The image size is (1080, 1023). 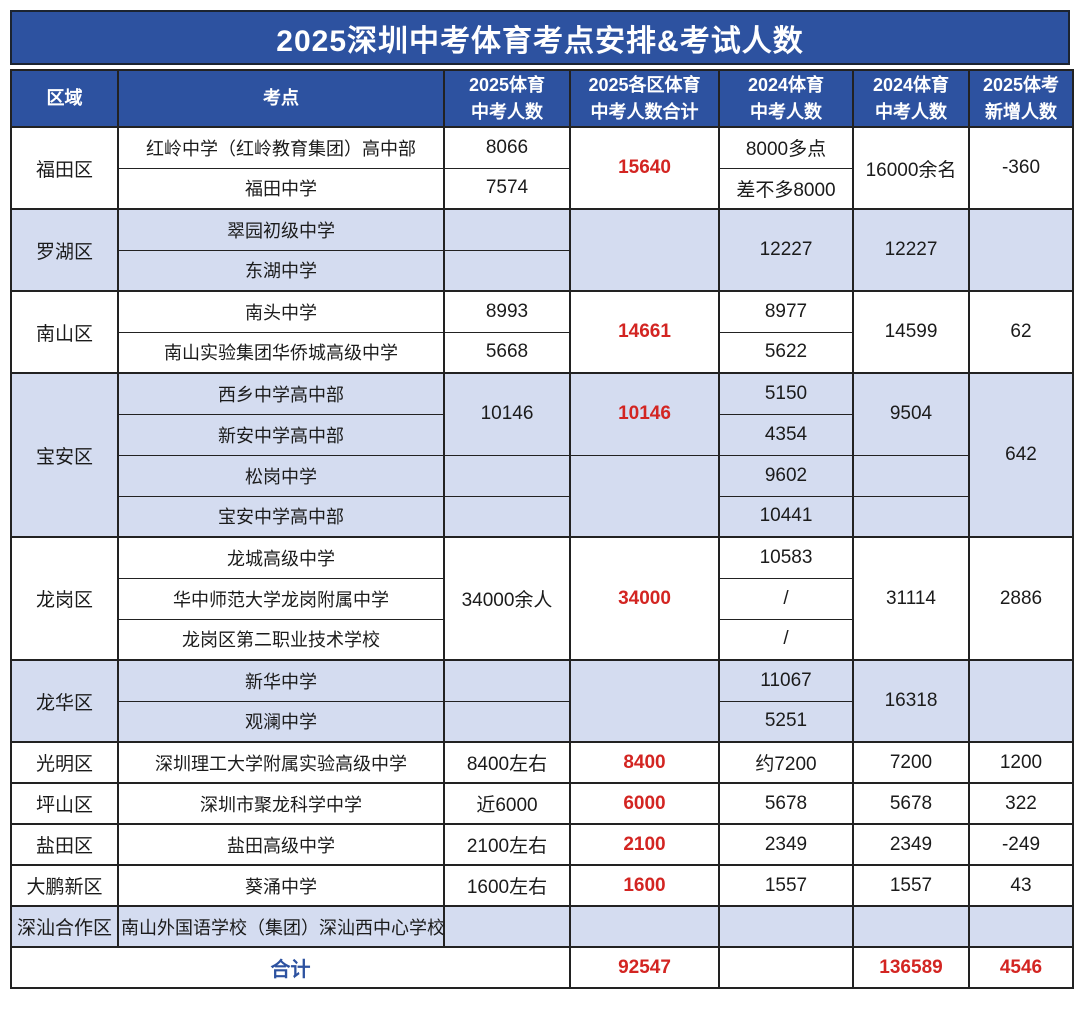 I want to click on cell-school: 翠园初级中学, so click(x=281, y=229).